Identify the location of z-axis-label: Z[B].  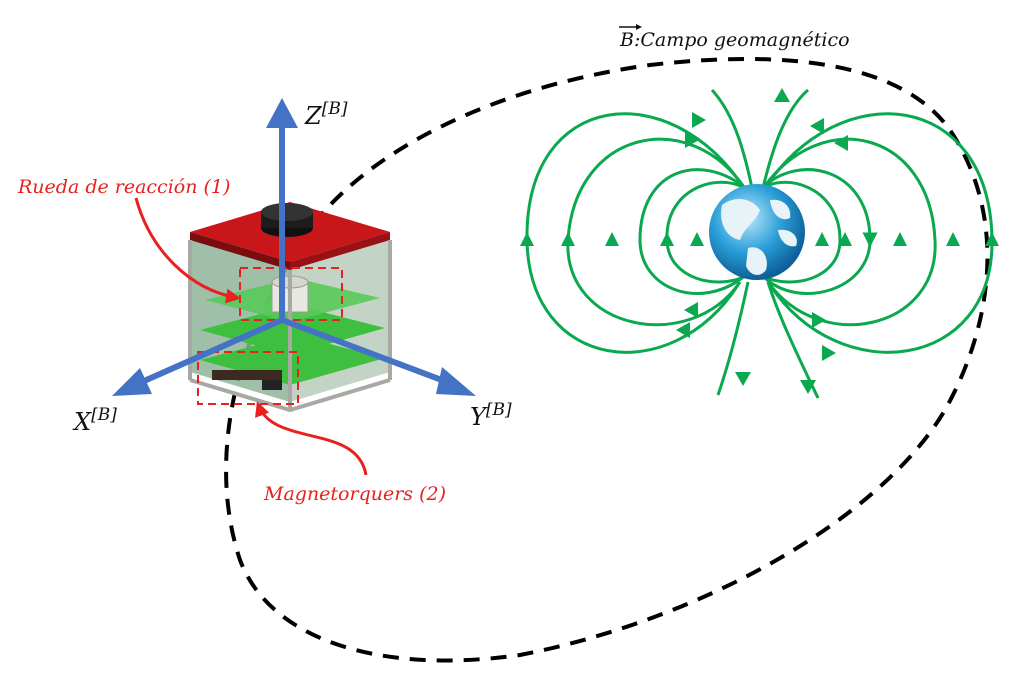
(326, 114).